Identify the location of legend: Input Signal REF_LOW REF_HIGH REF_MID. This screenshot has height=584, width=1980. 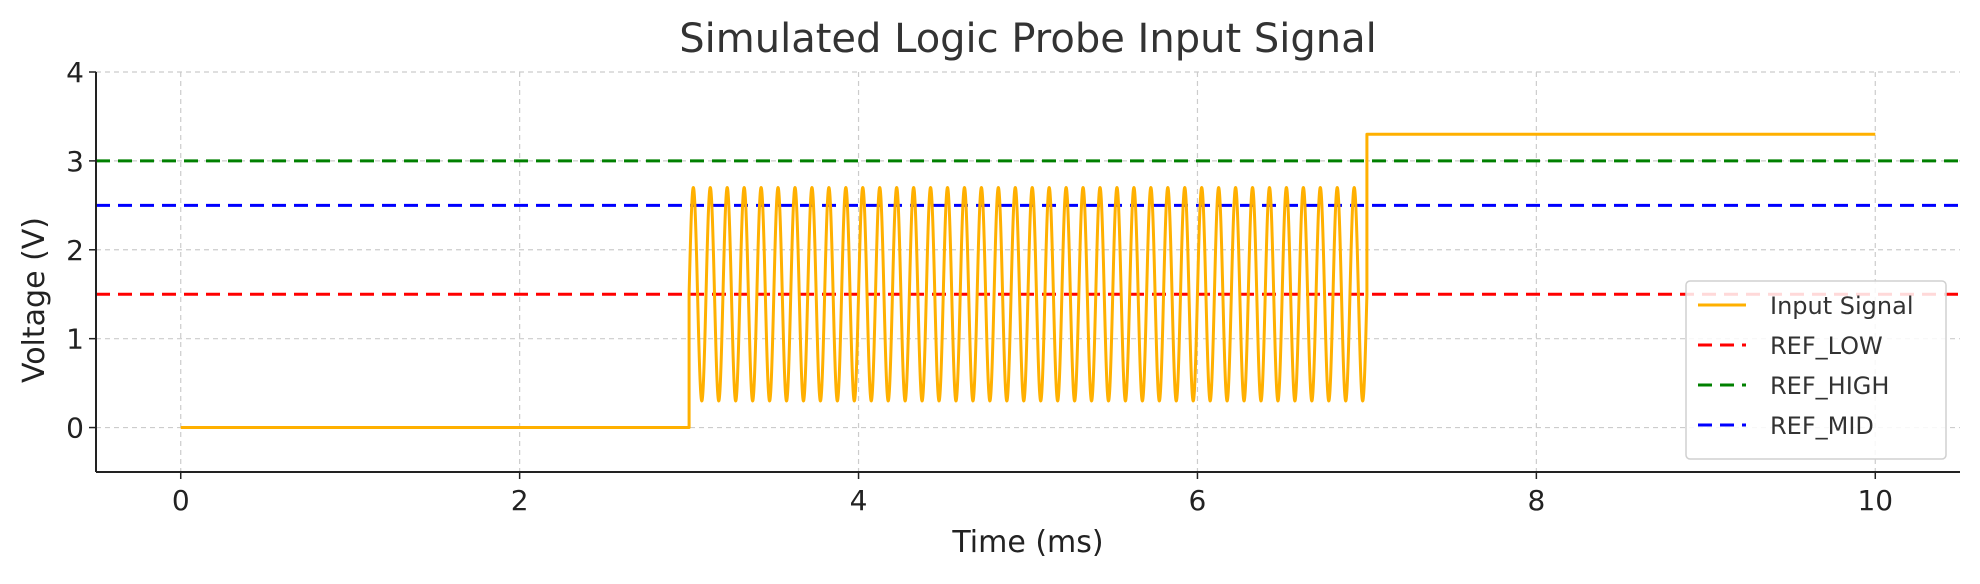
(1816, 370).